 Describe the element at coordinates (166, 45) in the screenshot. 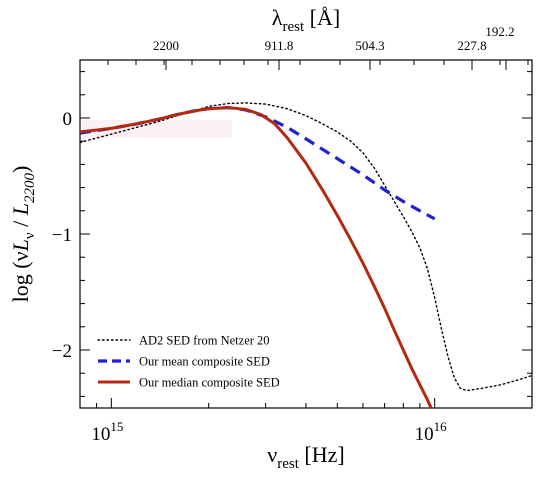

I see `top-tick-label: 2200` at that location.